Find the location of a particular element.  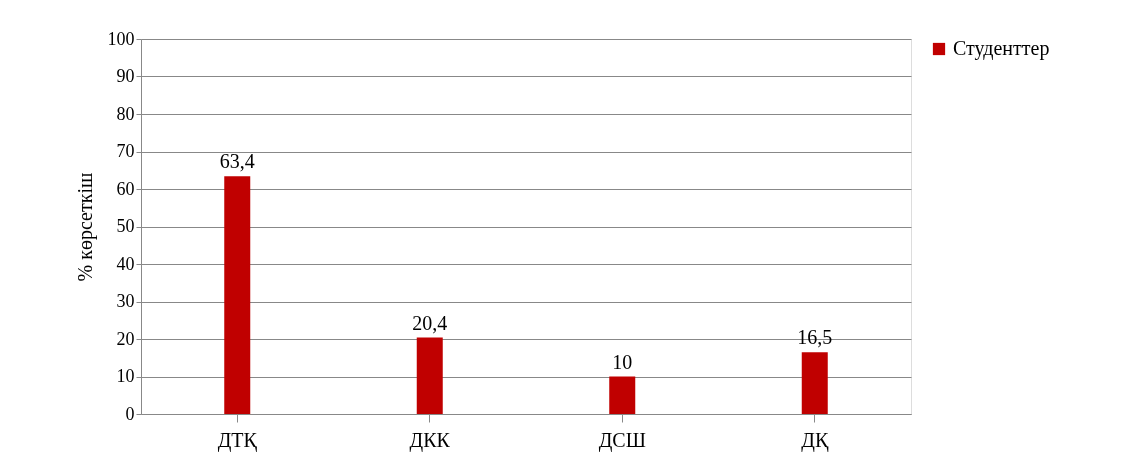

x-tick-label: ДҚ is located at coordinates (815, 440).